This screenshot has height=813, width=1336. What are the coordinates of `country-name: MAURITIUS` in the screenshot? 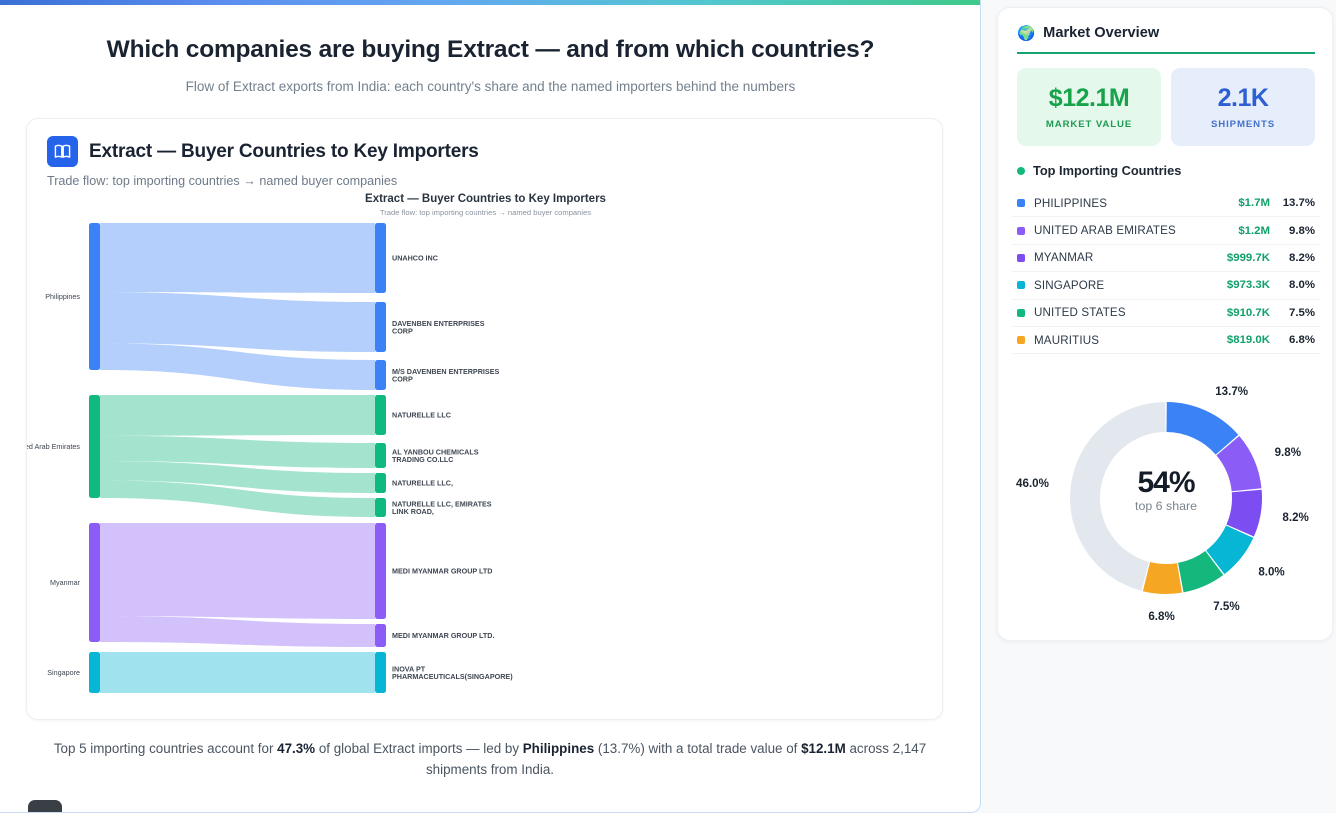 It's located at (1067, 340).